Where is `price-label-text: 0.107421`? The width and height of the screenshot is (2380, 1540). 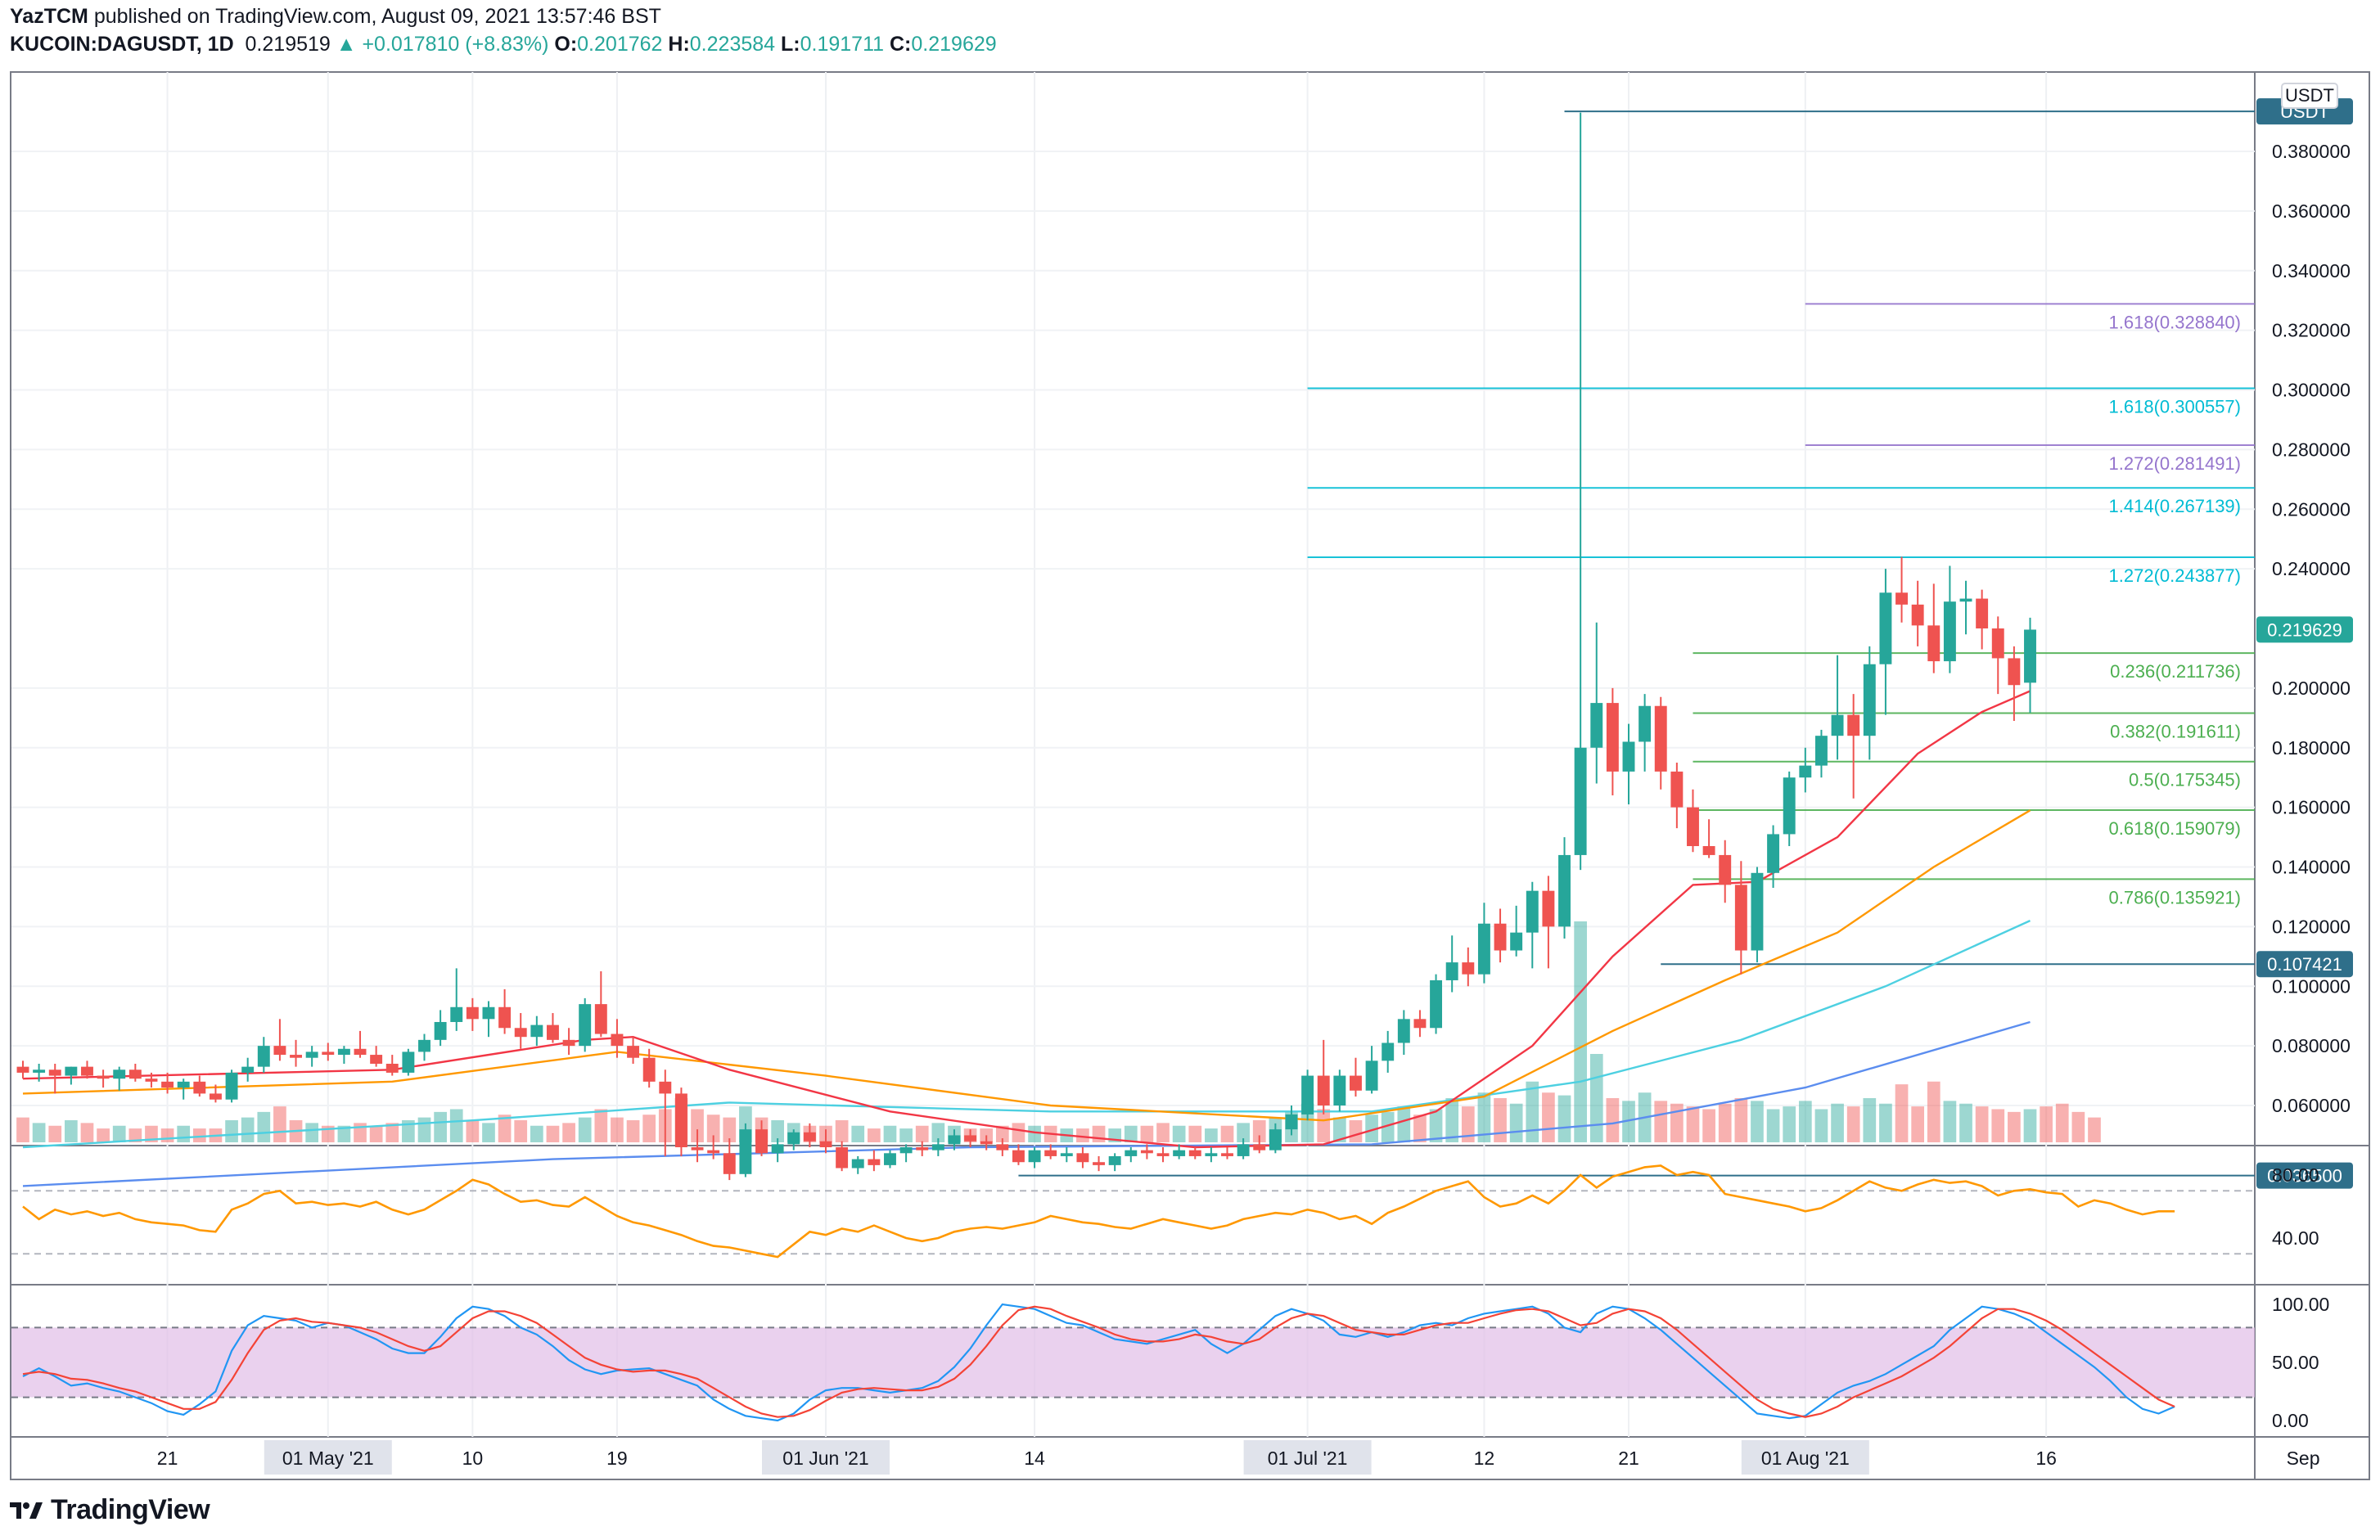 price-label-text: 0.107421 is located at coordinates (2305, 964).